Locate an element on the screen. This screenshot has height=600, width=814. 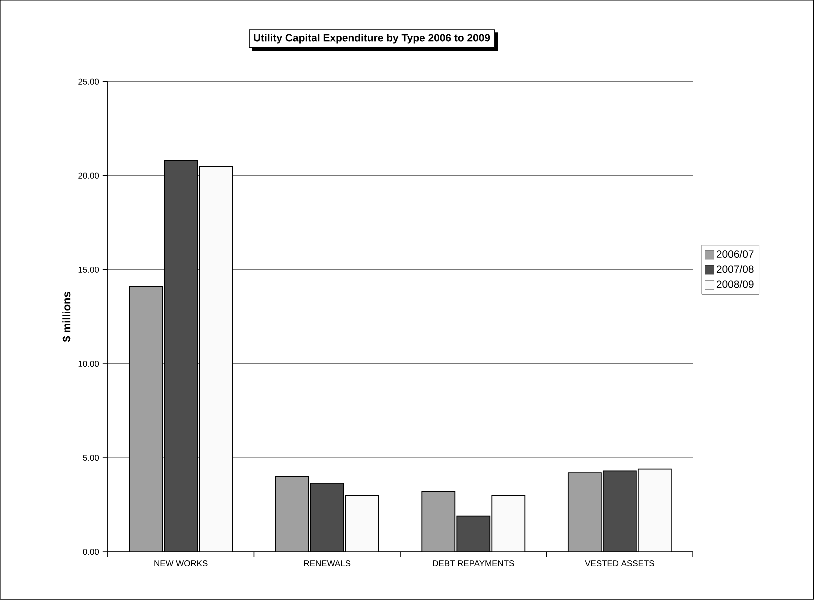
legend-label: 2008/09 is located at coordinates (735, 284).